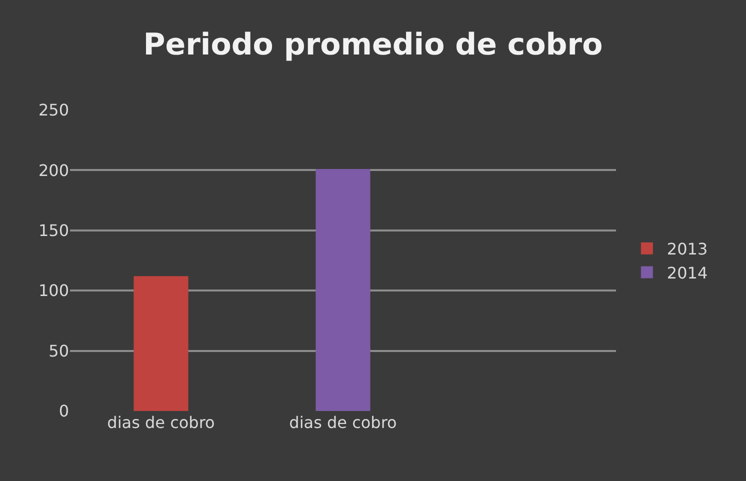 Image resolution: width=746 pixels, height=481 pixels. Describe the element at coordinates (63, 411) in the screenshot. I see `y-tick-label: 0` at that location.